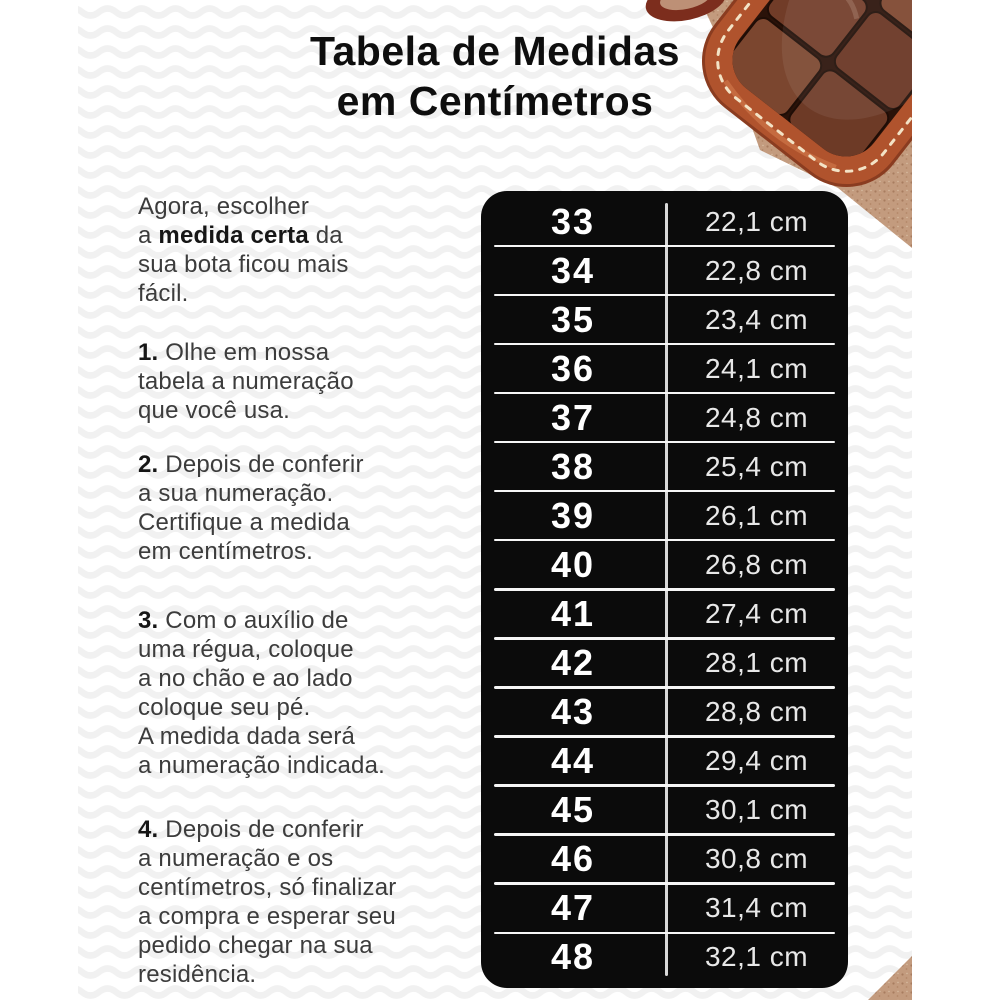  I want to click on size-value: 33, so click(573, 221).